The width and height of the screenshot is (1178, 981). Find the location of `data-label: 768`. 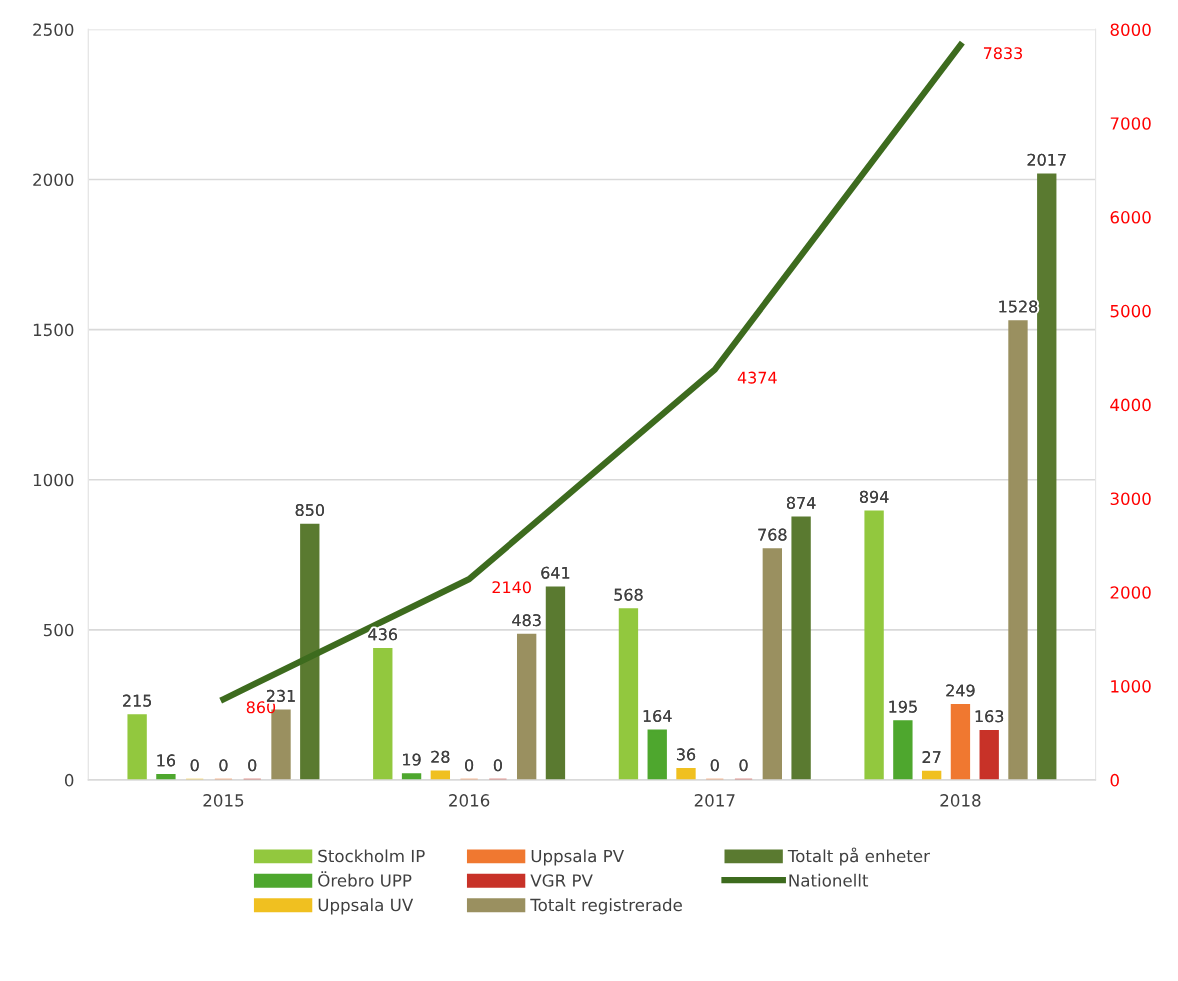

data-label: 768 is located at coordinates (772, 534).